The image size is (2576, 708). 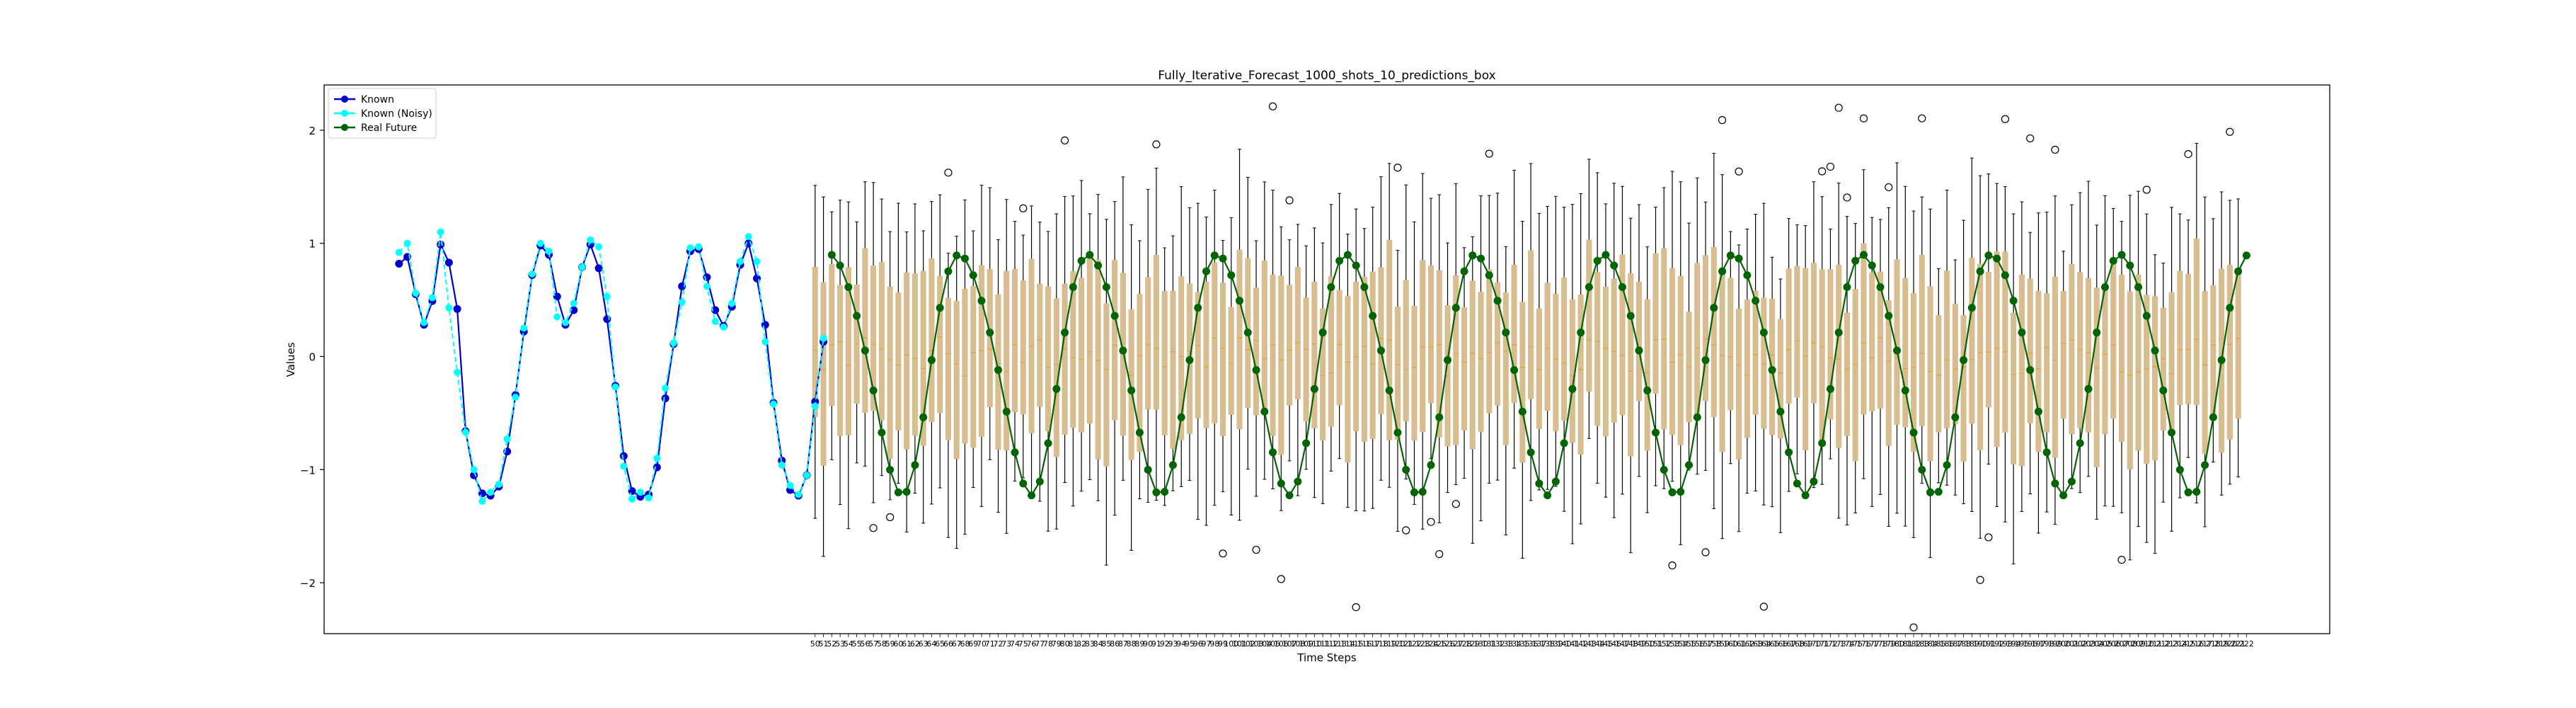 I want to click on x-tick-label: 65, so click(x=940, y=644).